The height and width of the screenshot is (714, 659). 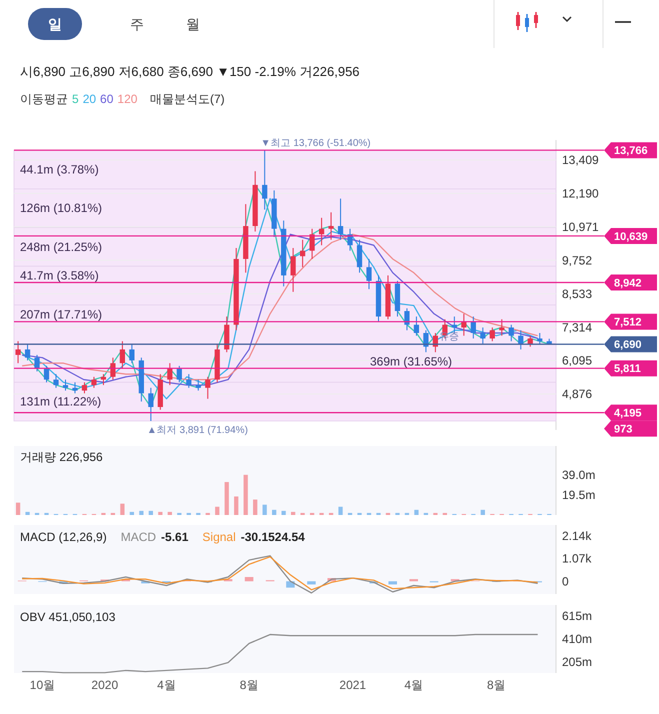 I want to click on price-tag: 10,639, so click(x=630, y=236).